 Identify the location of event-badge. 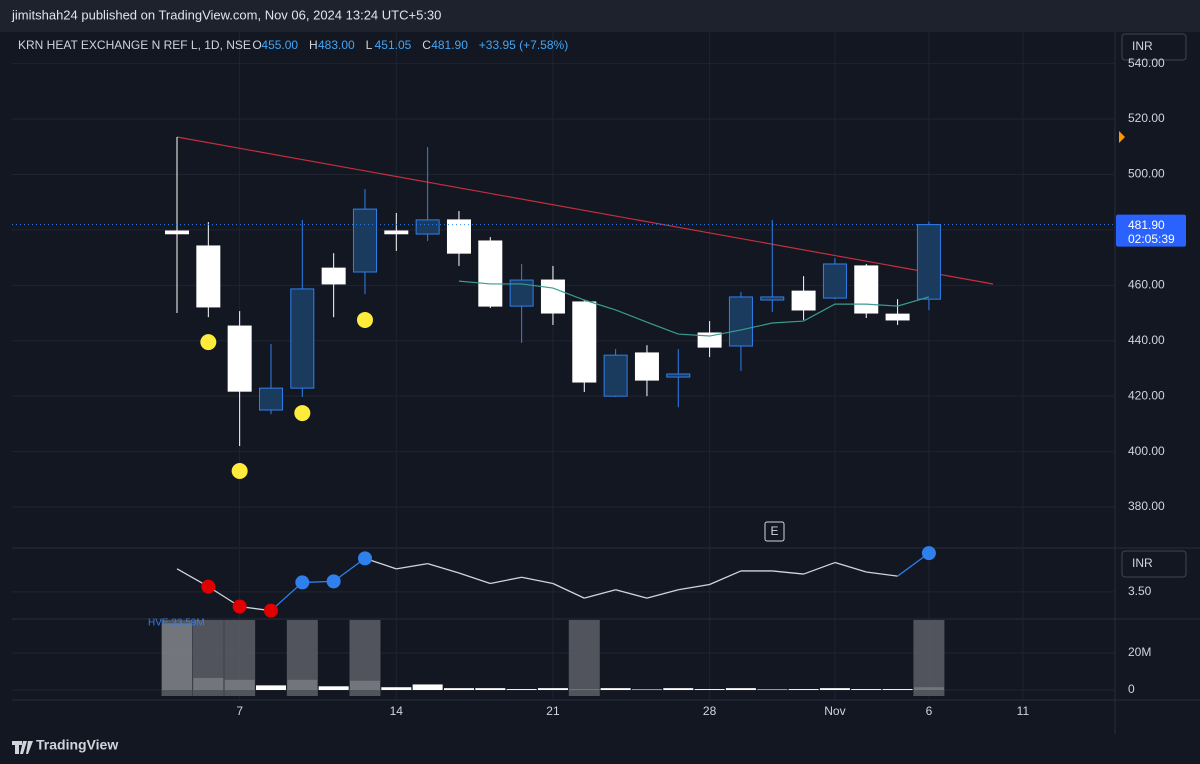
(774, 531).